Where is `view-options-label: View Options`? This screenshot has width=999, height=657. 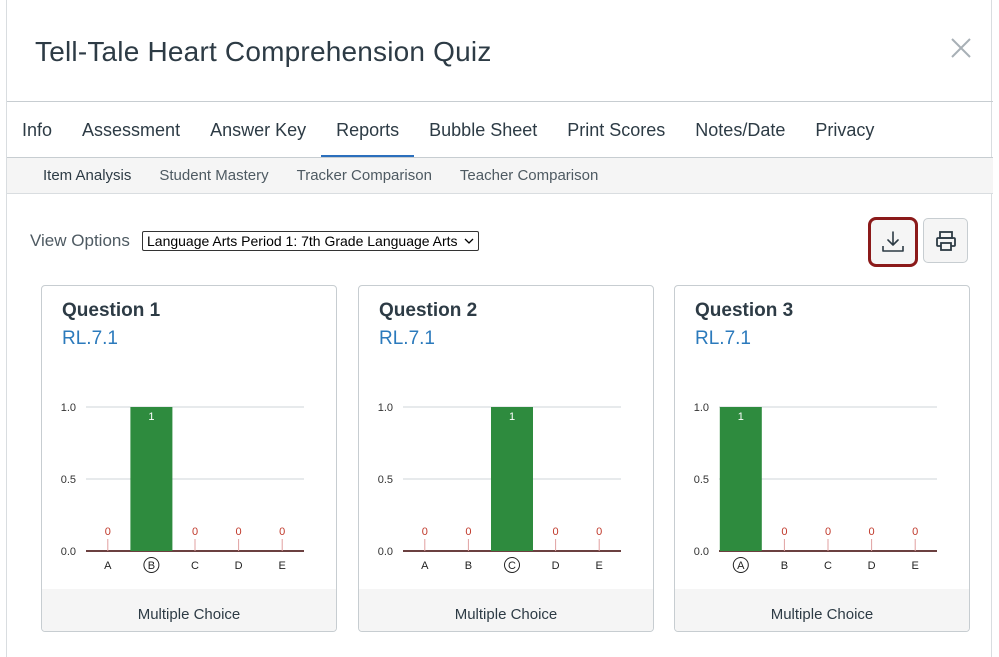
view-options-label: View Options is located at coordinates (80, 240).